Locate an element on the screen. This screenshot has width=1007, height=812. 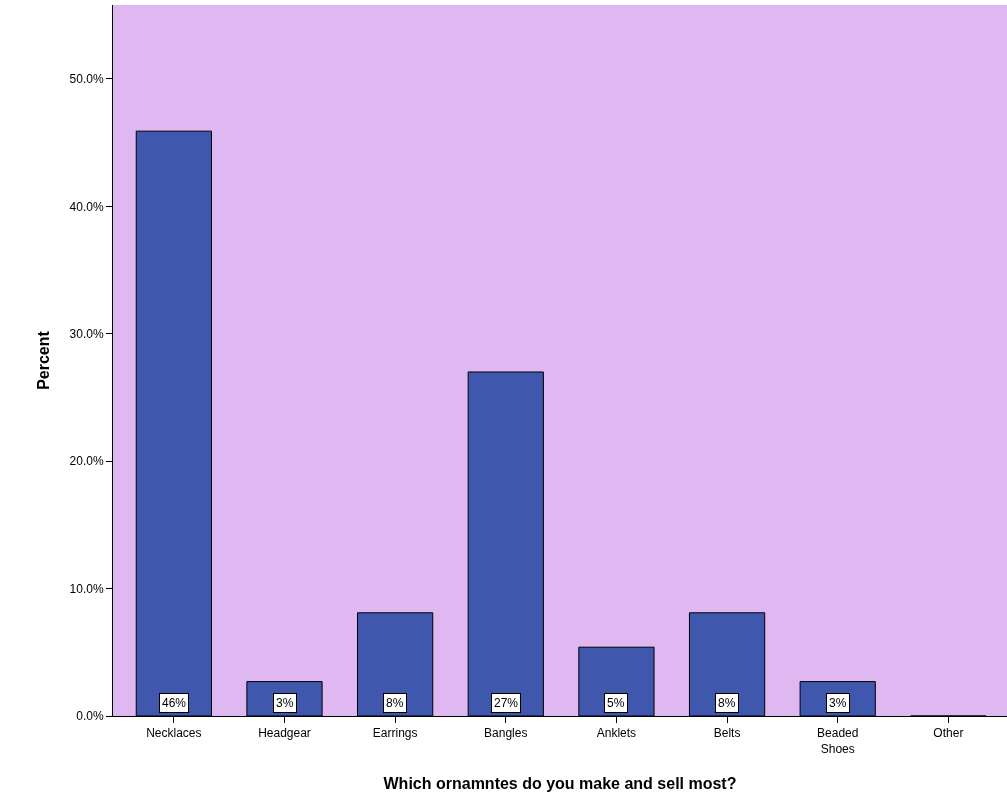
data-label: 27% is located at coordinates (506, 703).